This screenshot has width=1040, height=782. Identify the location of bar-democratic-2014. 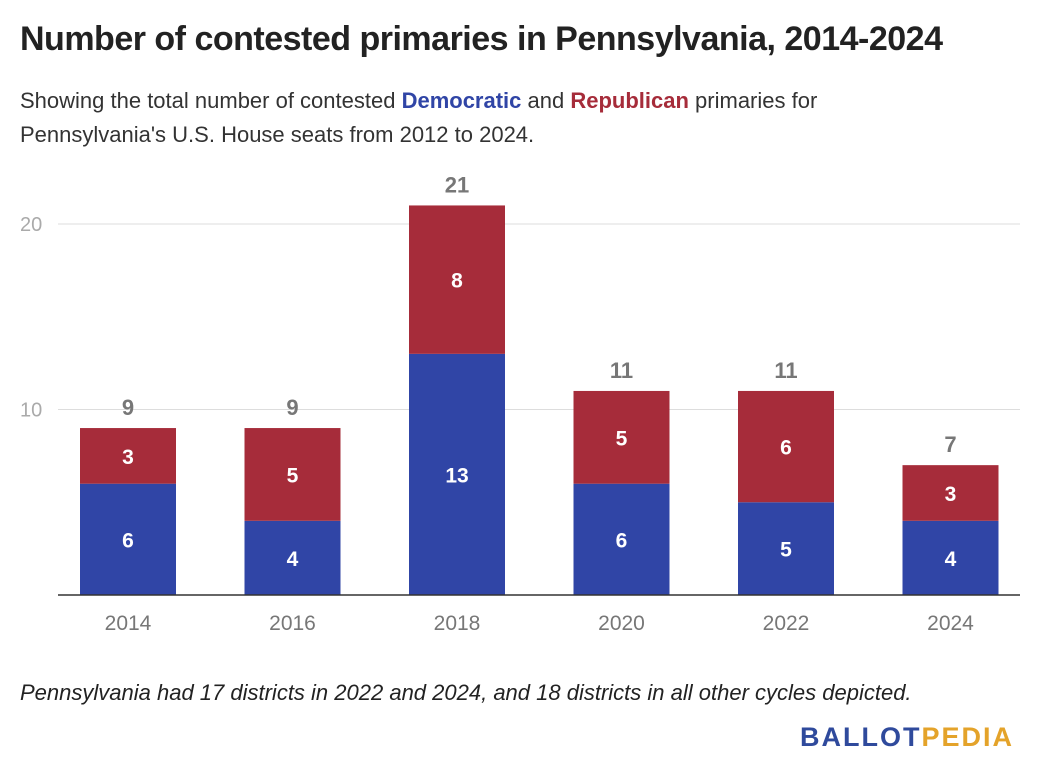
(128, 539).